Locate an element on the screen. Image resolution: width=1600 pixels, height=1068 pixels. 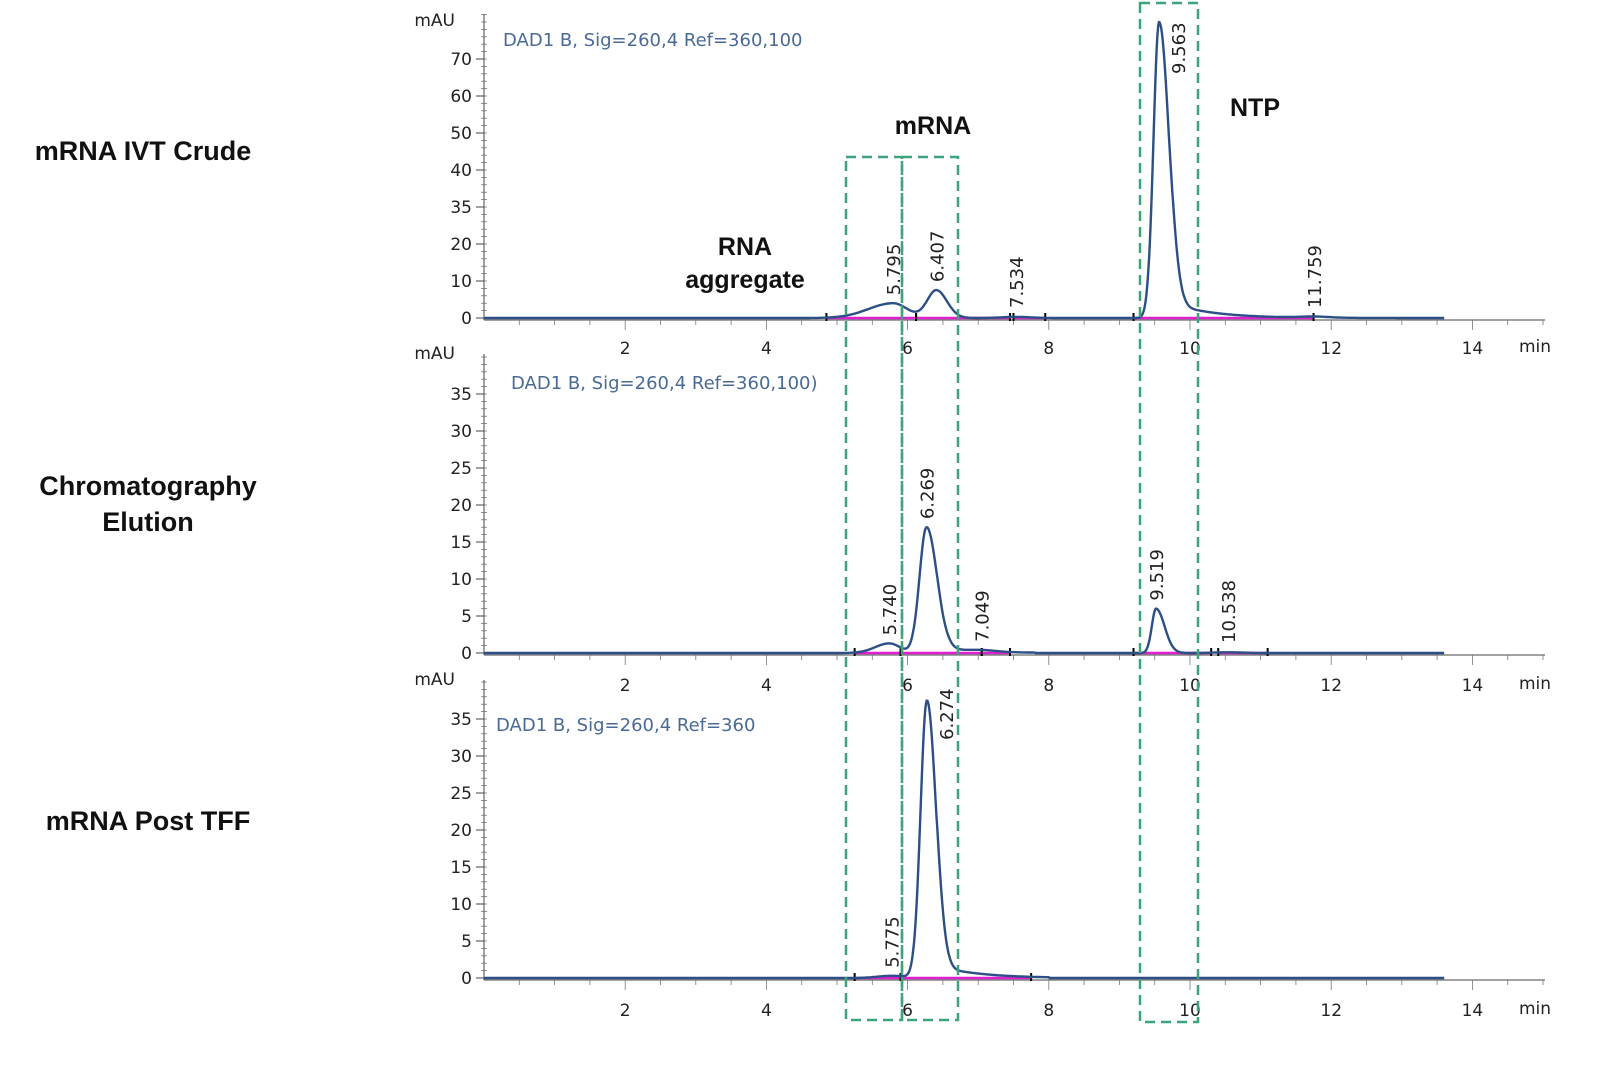
signal-label: DAD1 B, Sig=260,4 Ref=360,100) is located at coordinates (664, 383).